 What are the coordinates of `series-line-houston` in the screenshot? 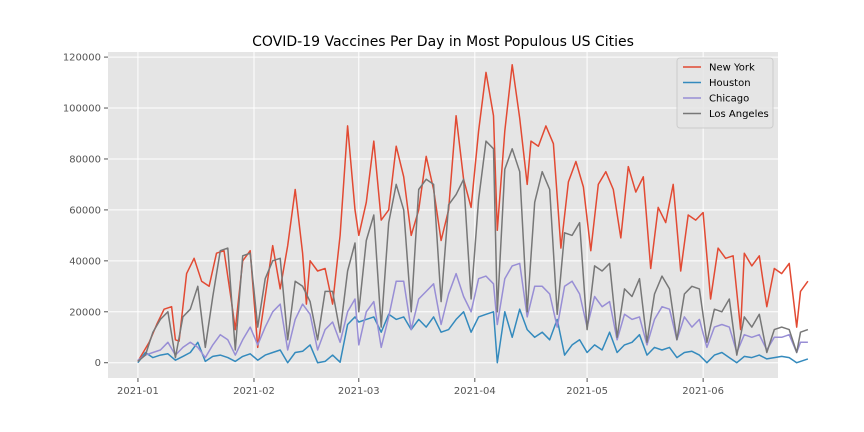 It's located at (473, 336).